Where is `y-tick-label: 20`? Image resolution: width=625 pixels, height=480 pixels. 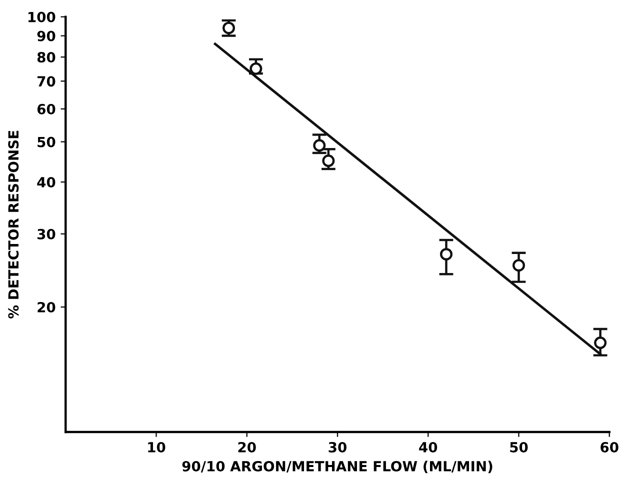 y-tick-label: 20 is located at coordinates (47, 307).